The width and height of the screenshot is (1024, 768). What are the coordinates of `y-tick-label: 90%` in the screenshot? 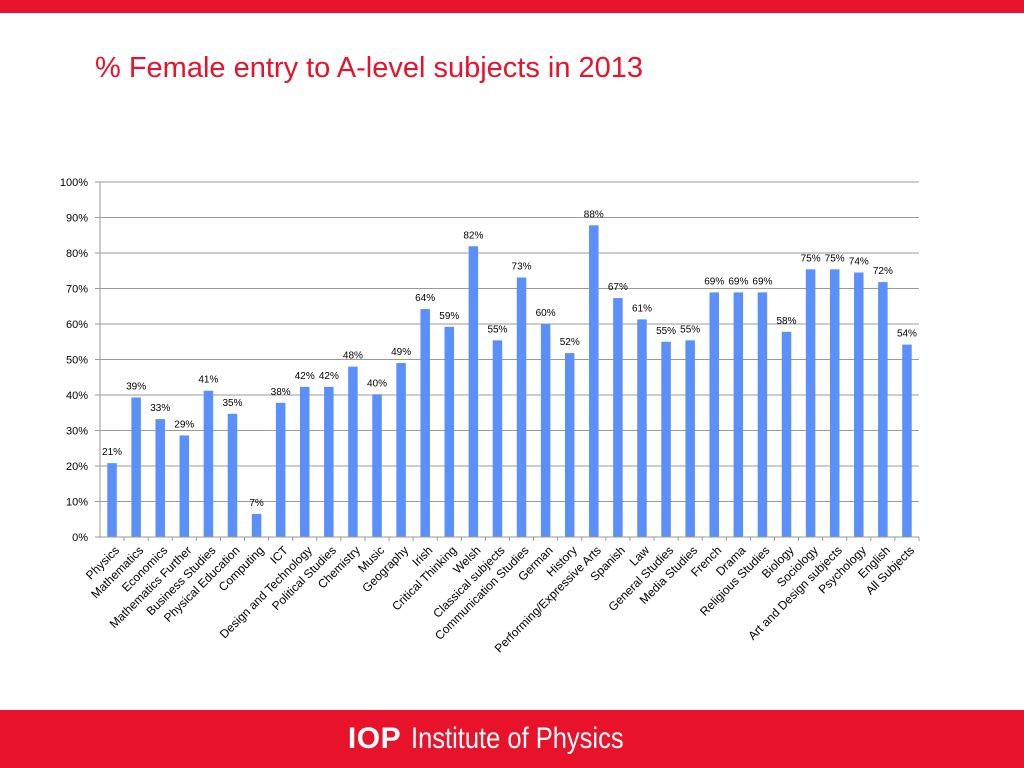 It's located at (77, 219).